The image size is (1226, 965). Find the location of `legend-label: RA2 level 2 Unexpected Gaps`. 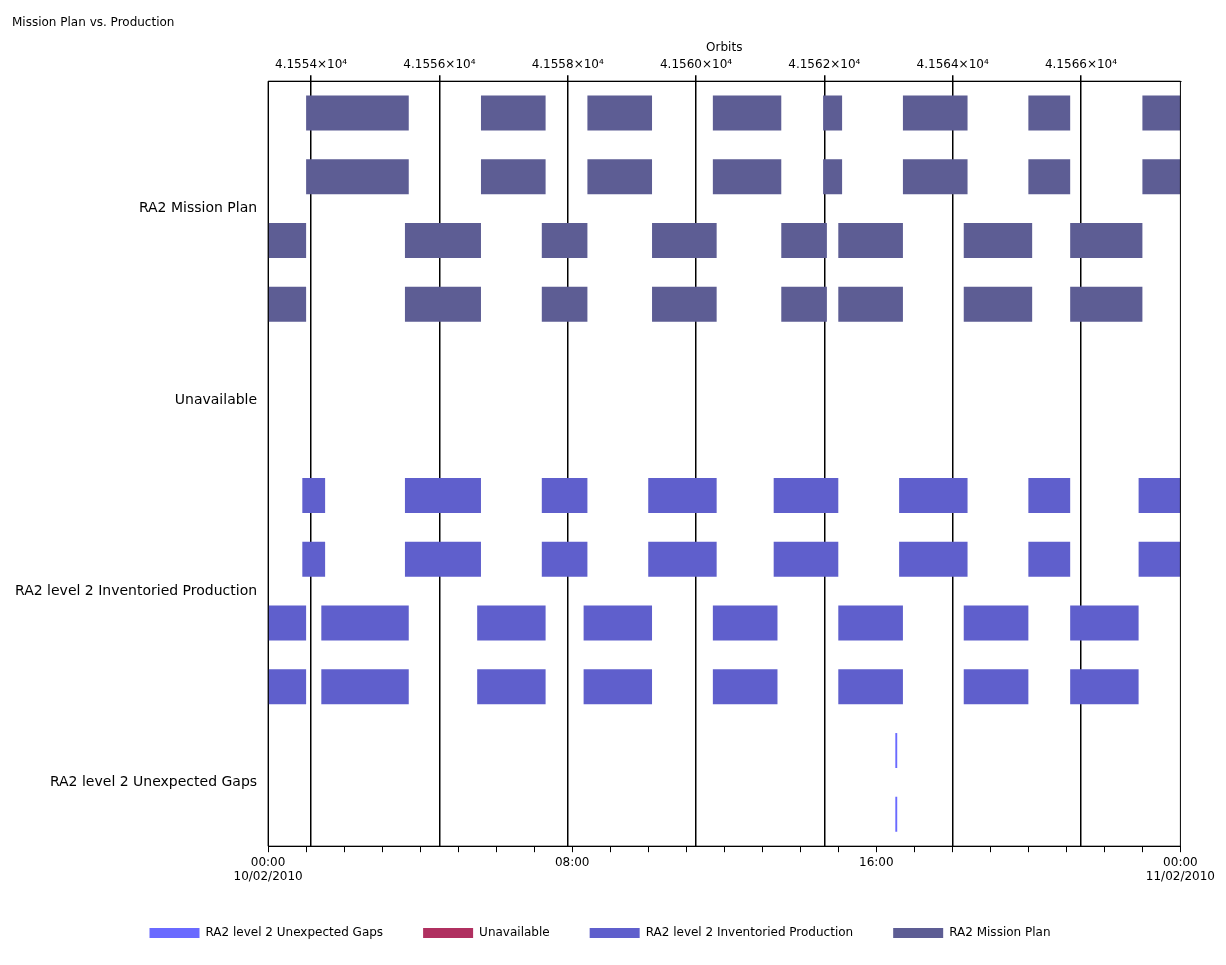

legend-label: RA2 level 2 Unexpected Gaps is located at coordinates (294, 932).